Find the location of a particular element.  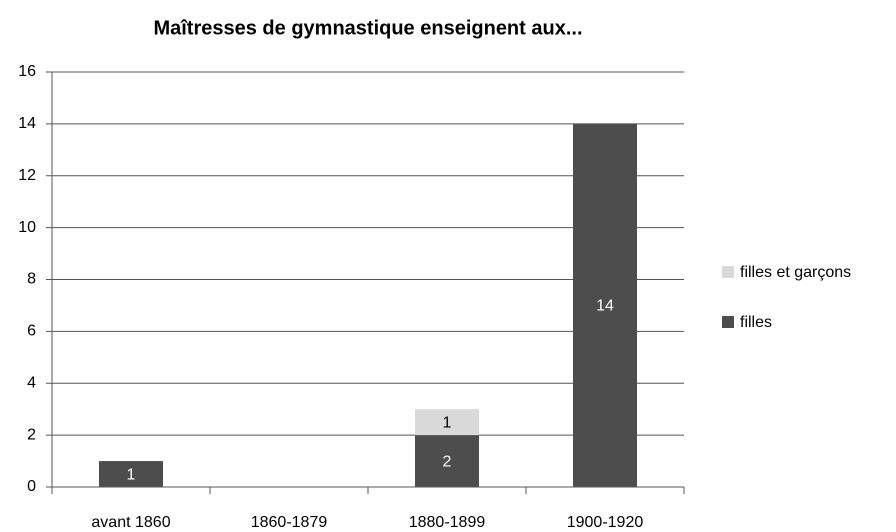

y-tick-label: 2 is located at coordinates (31, 434).